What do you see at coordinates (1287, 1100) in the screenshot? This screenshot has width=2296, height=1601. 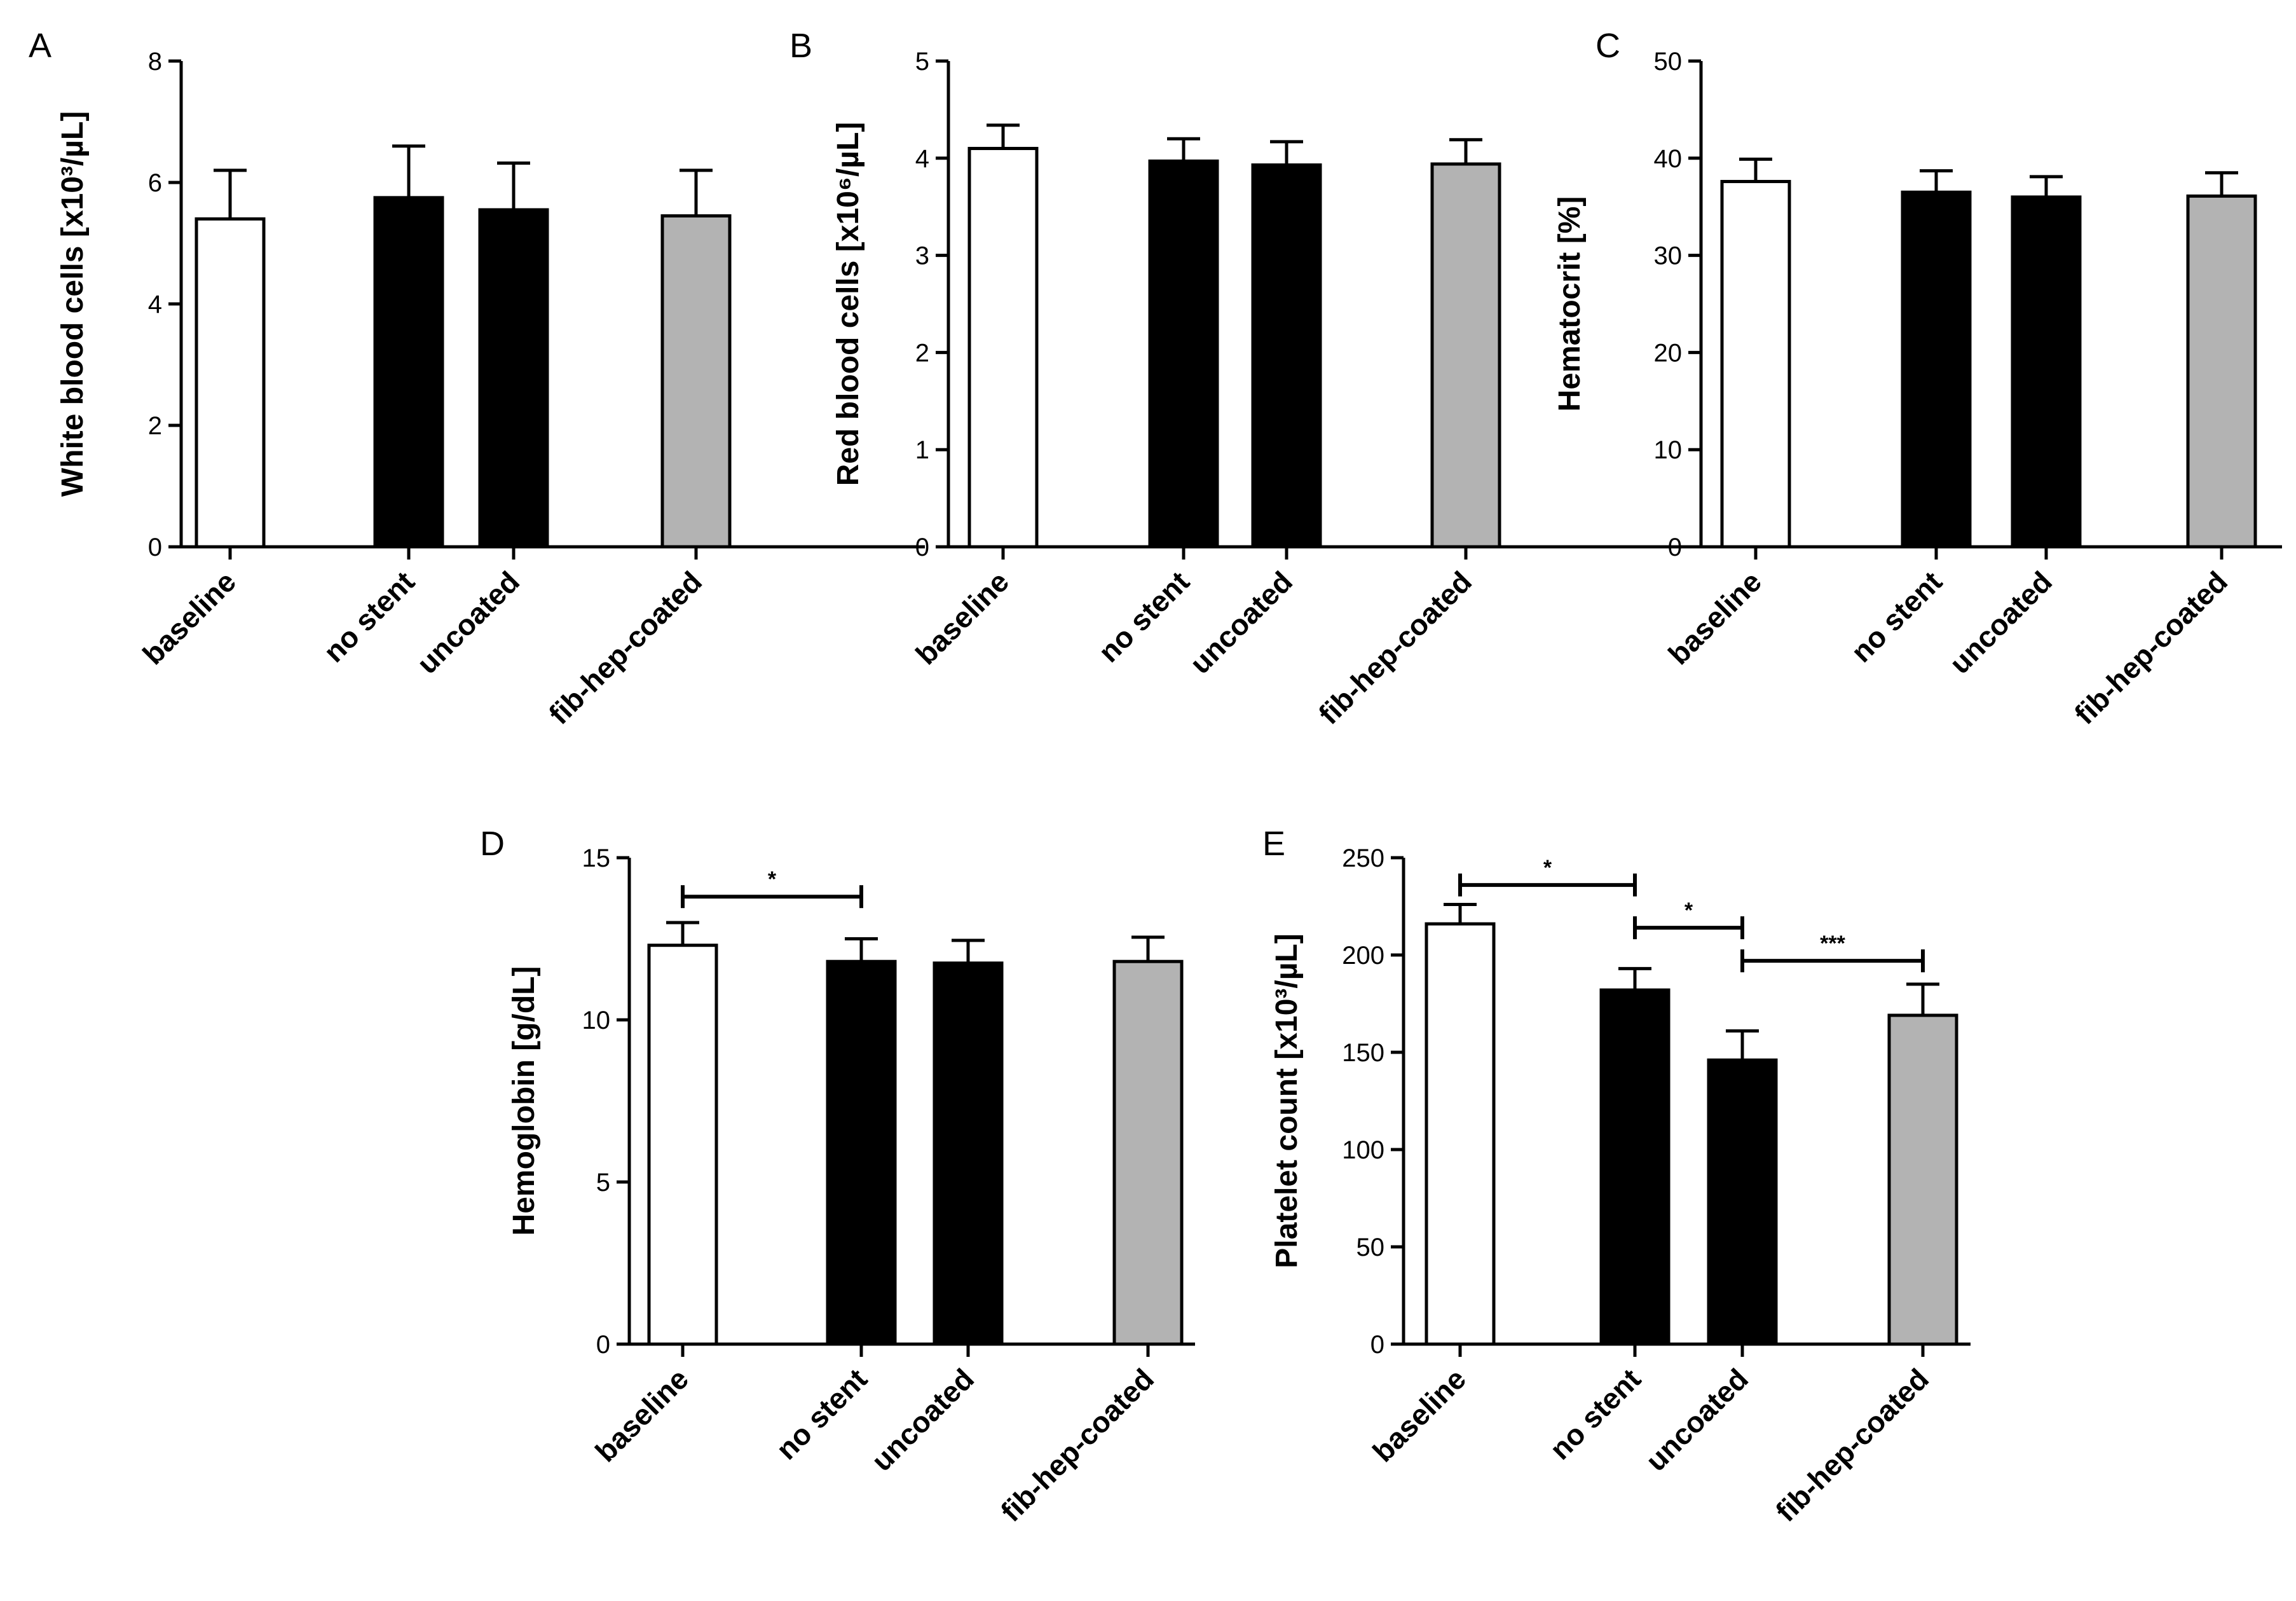 I see `y-axis-label: Platelet count [x10³/µL]` at bounding box center [1287, 1100].